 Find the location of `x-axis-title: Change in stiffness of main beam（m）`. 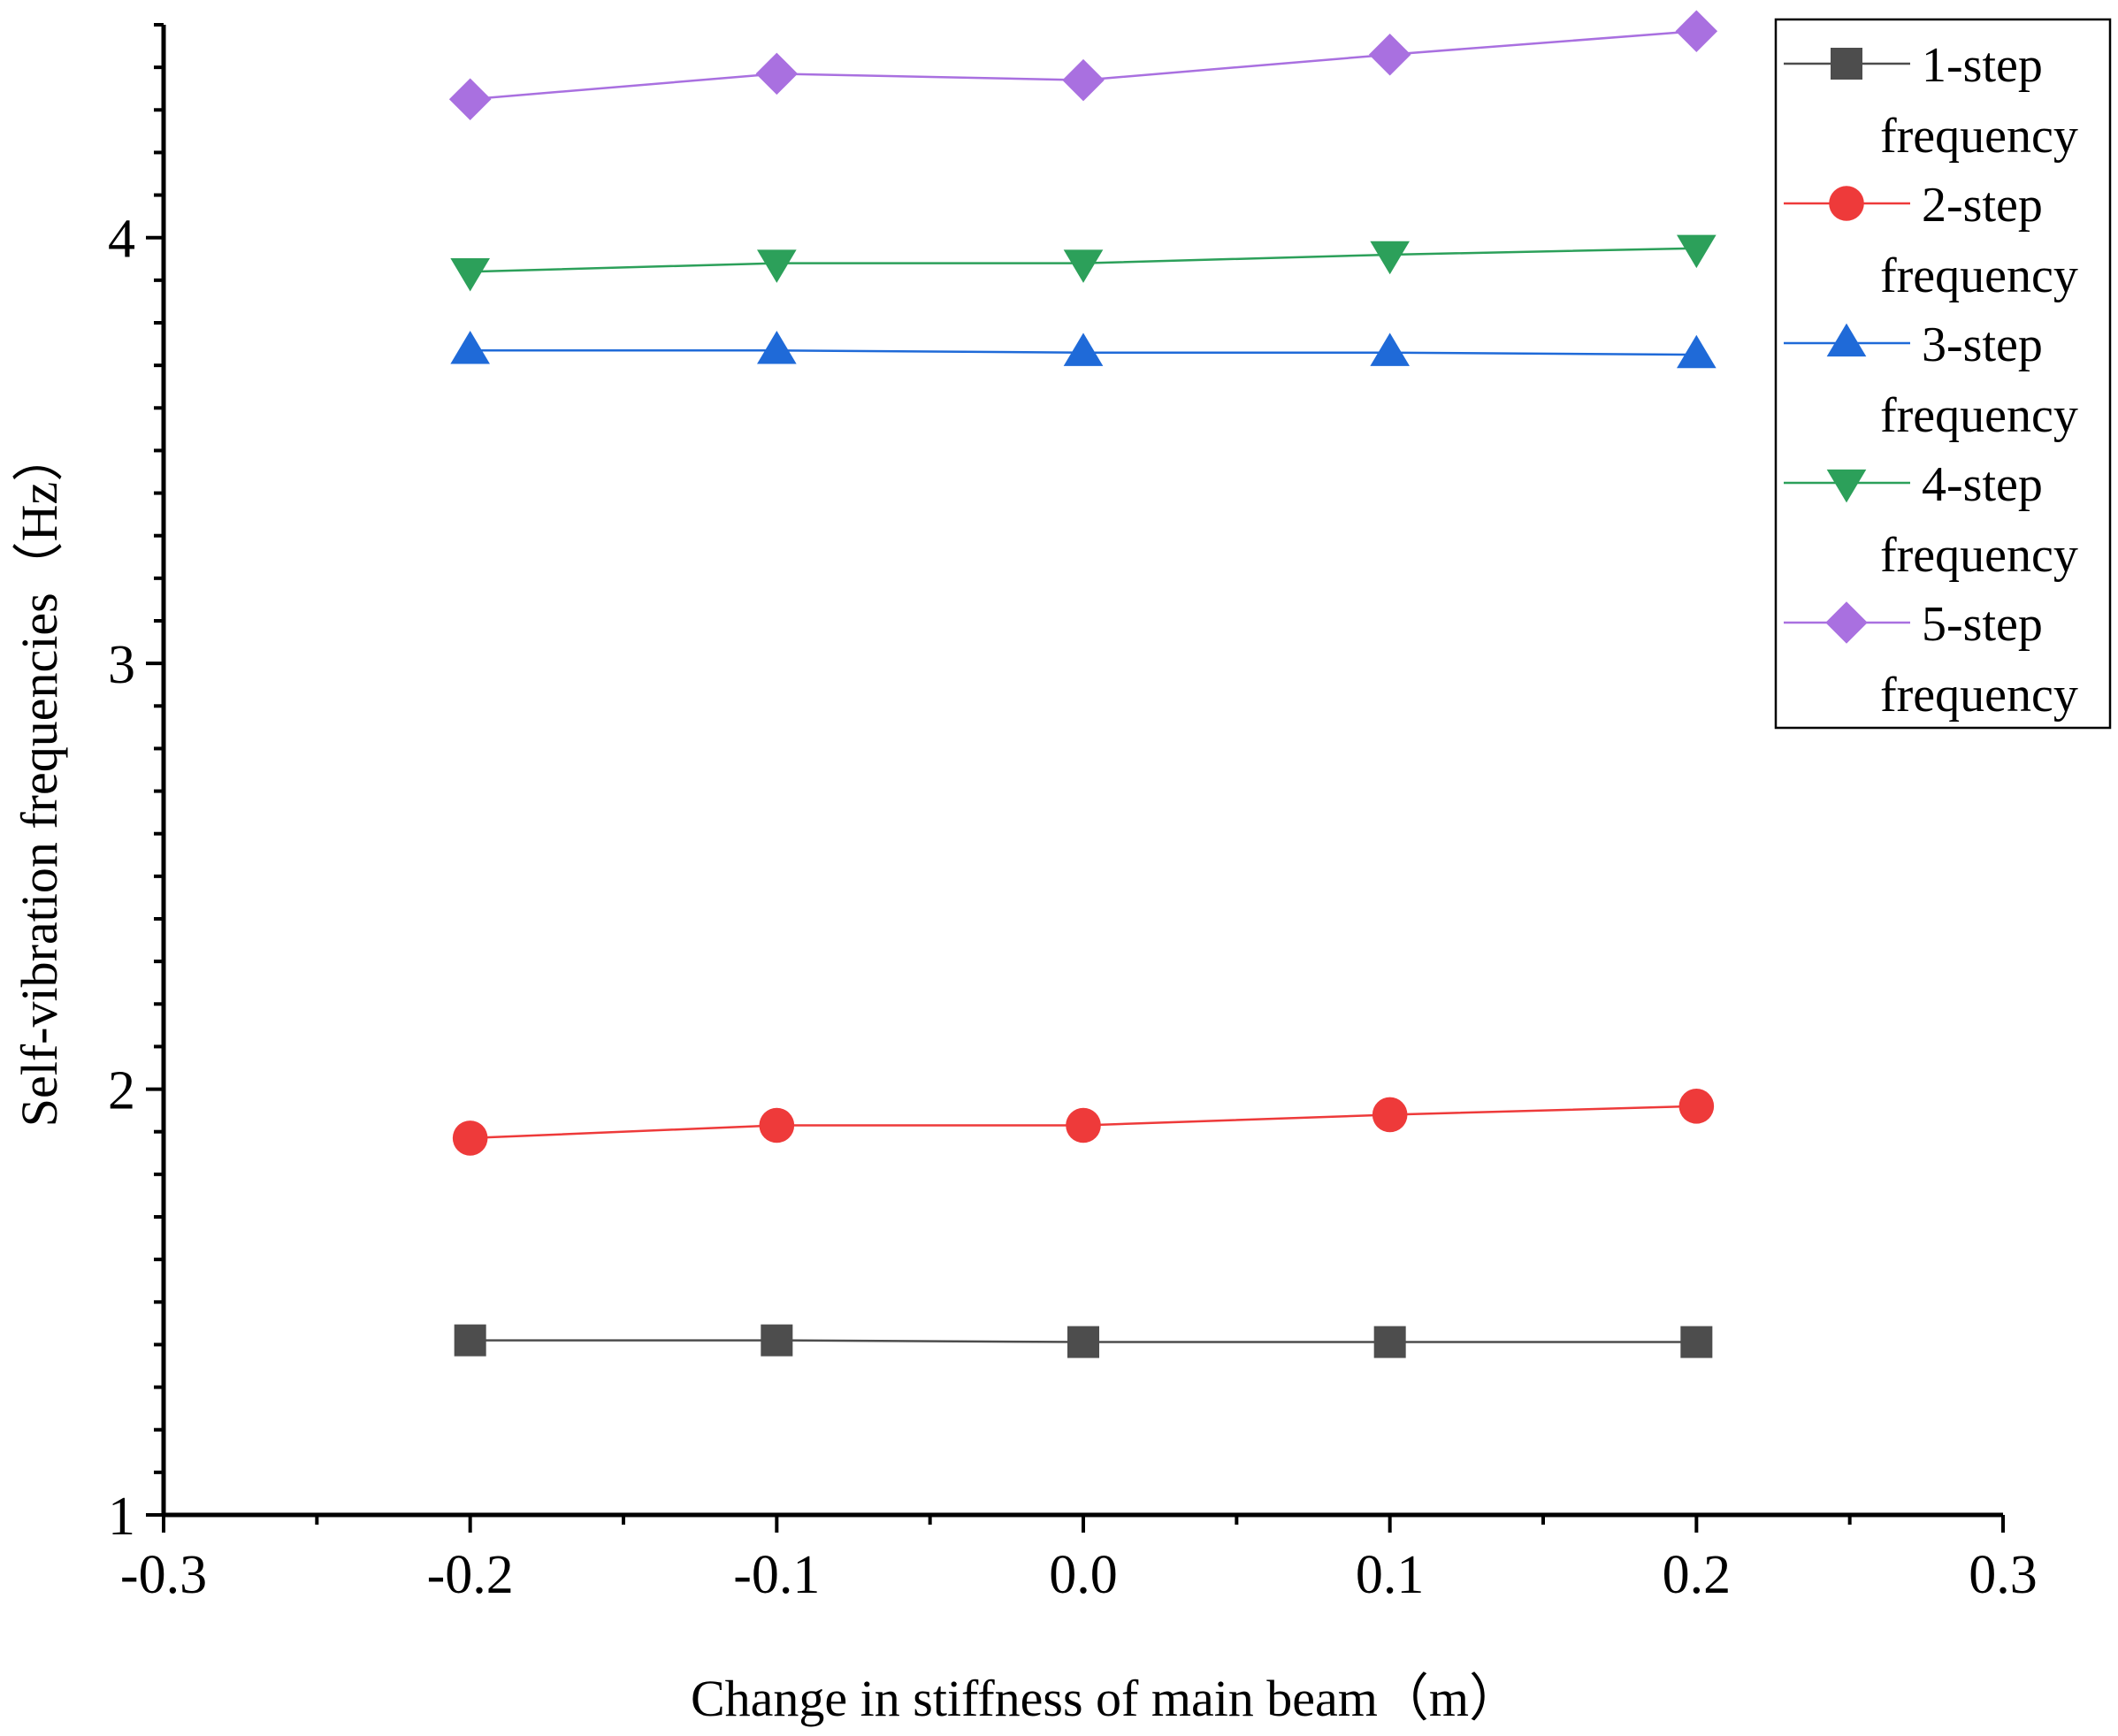

x-axis-title: Change in stiffness of main beam（m） is located at coordinates (1105, 1698).